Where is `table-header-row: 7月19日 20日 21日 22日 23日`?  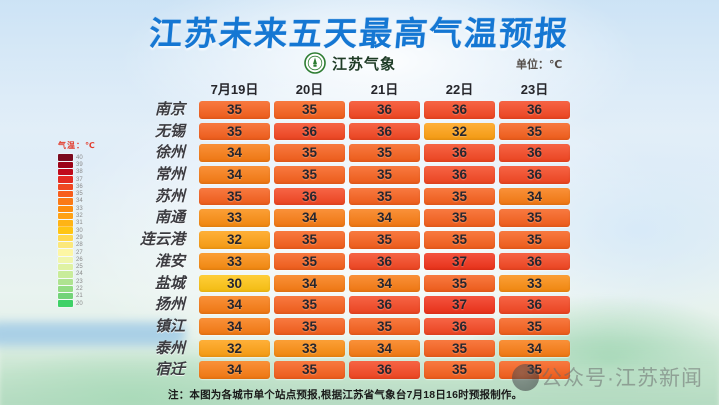 table-header-row: 7月19日 20日 21日 22日 23日 is located at coordinates (344, 90).